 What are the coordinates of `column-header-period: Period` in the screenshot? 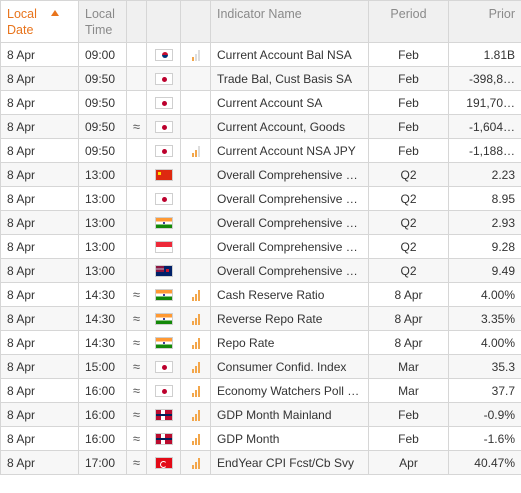 It's located at (408, 21).